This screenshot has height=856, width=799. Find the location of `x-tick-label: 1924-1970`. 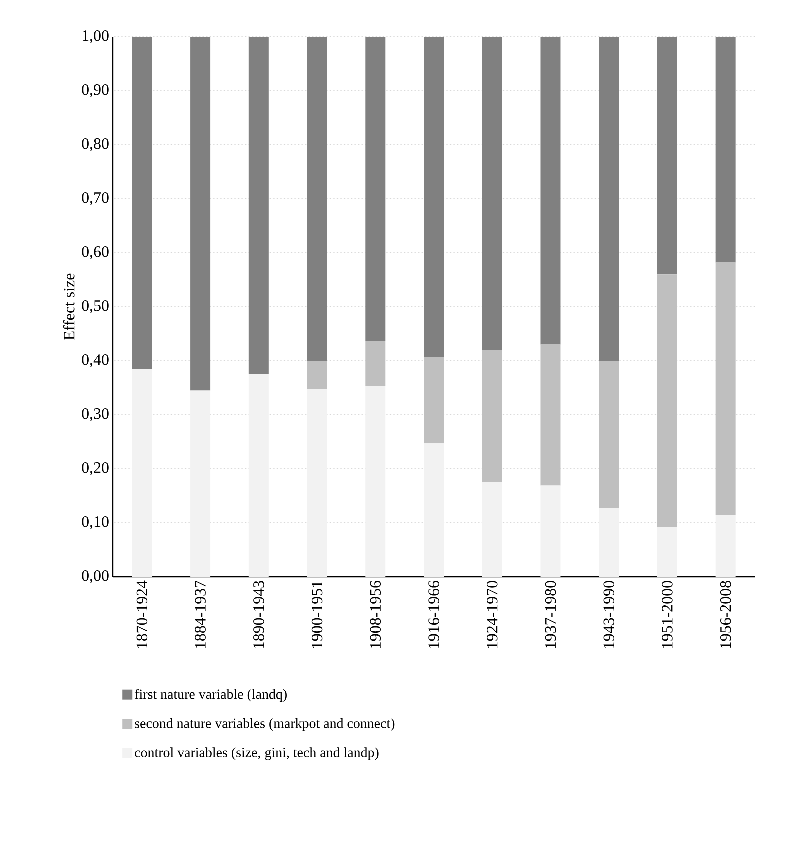

x-tick-label: 1924-1970 is located at coordinates (492, 614).